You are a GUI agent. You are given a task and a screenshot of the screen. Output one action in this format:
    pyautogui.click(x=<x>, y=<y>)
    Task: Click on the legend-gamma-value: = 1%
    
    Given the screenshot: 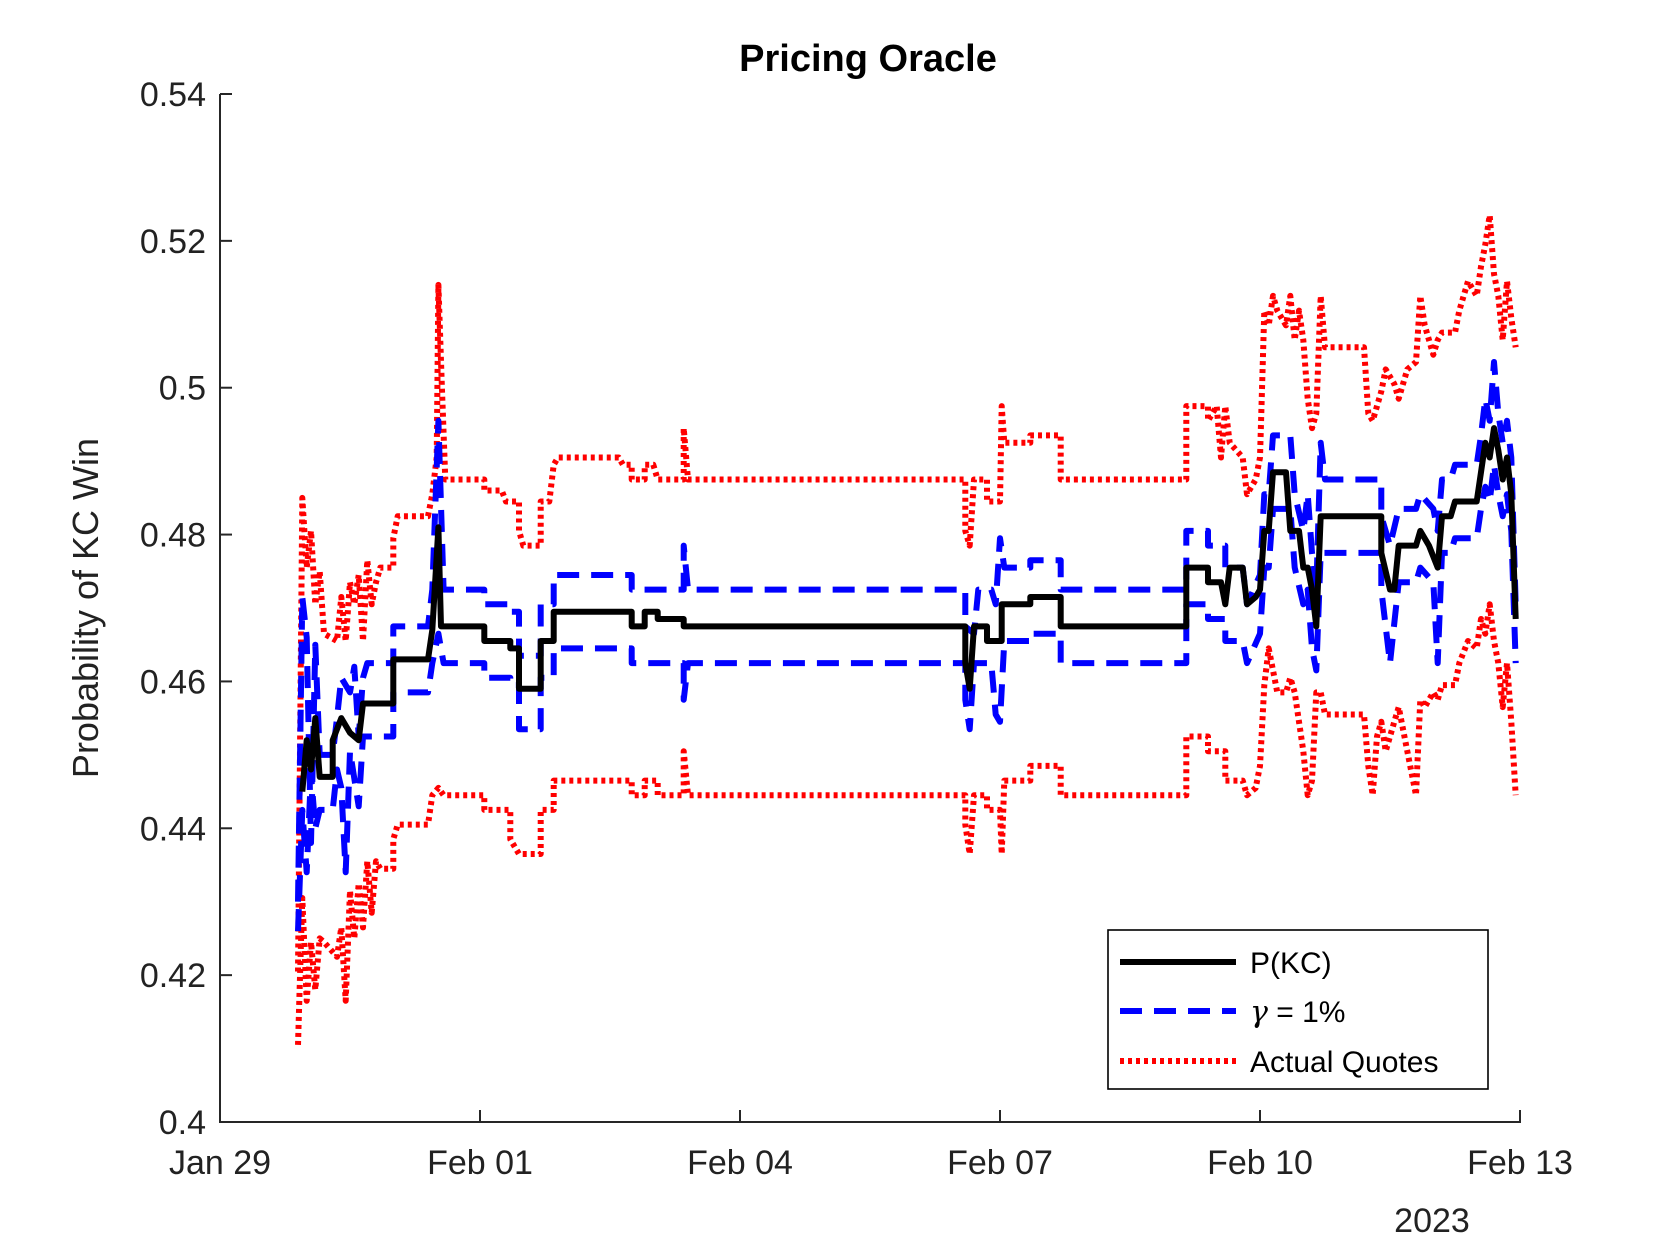 What is the action you would take?
    pyautogui.click(x=1307, y=1012)
    